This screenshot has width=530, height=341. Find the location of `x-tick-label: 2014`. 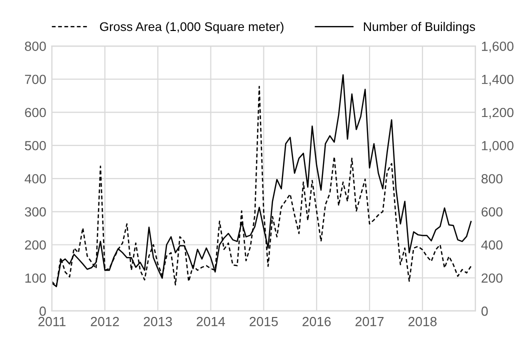

x-tick-label: 2014 is located at coordinates (211, 321).